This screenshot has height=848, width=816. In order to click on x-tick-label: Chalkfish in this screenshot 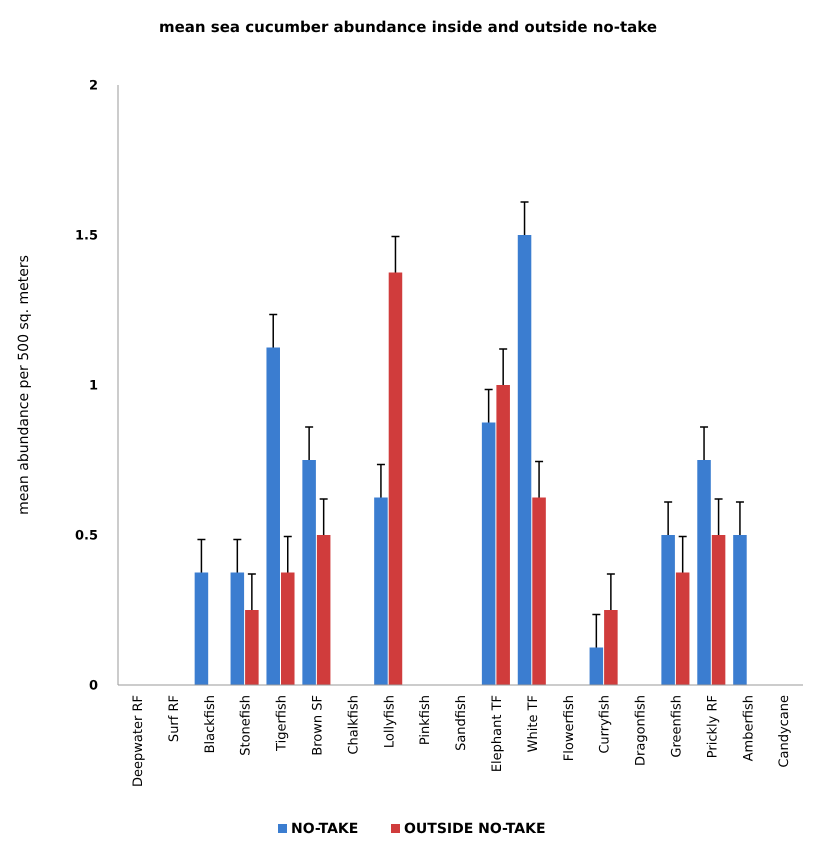, I will do `click(354, 725)`.